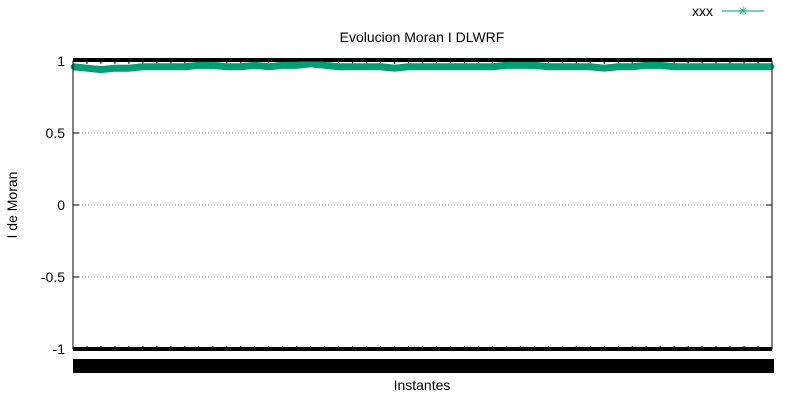  Describe the element at coordinates (12, 205) in the screenshot. I see `y-axis-label: I de Moran` at that location.